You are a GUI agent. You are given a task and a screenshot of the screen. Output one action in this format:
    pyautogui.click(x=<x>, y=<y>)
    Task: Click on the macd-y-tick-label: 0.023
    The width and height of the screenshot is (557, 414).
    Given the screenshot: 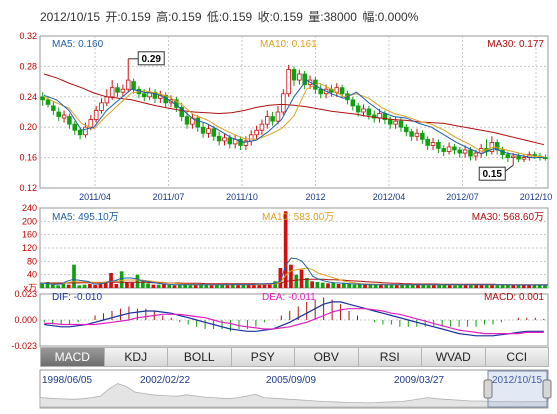 What is the action you would take?
    pyautogui.click(x=25, y=294)
    